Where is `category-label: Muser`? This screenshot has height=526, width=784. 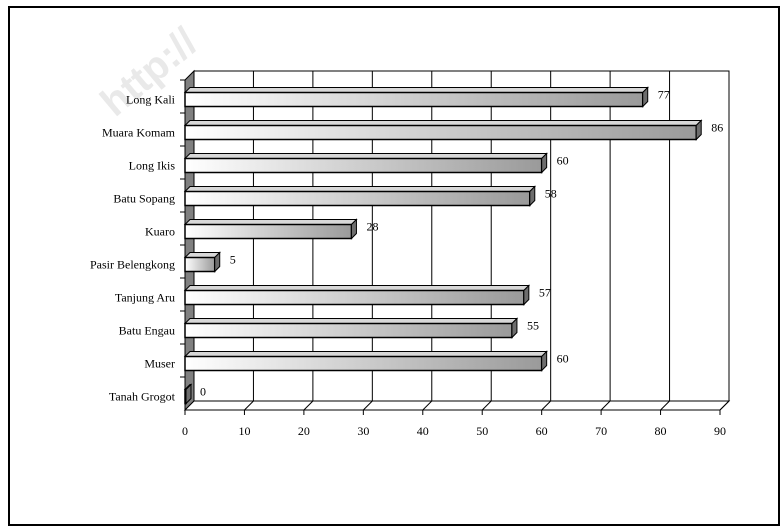 category-label: Muser is located at coordinates (159, 364).